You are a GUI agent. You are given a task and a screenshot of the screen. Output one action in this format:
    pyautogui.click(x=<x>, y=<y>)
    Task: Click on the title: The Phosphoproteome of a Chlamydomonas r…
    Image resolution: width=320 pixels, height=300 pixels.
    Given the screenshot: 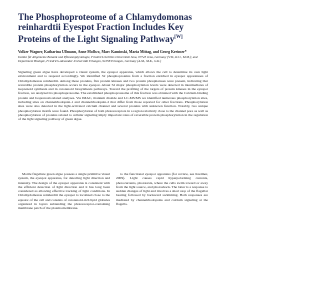 What is the action you would take?
    pyautogui.click(x=105, y=28)
    